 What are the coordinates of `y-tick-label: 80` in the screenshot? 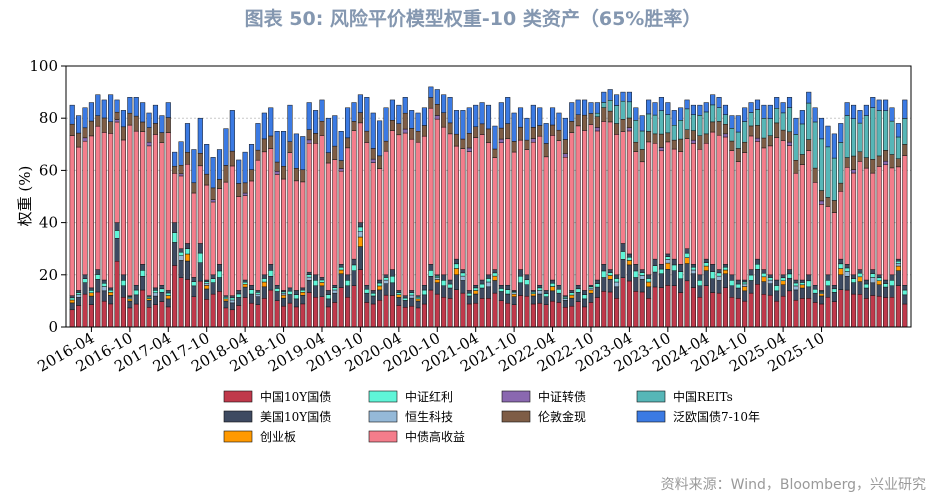 It's located at (48, 118).